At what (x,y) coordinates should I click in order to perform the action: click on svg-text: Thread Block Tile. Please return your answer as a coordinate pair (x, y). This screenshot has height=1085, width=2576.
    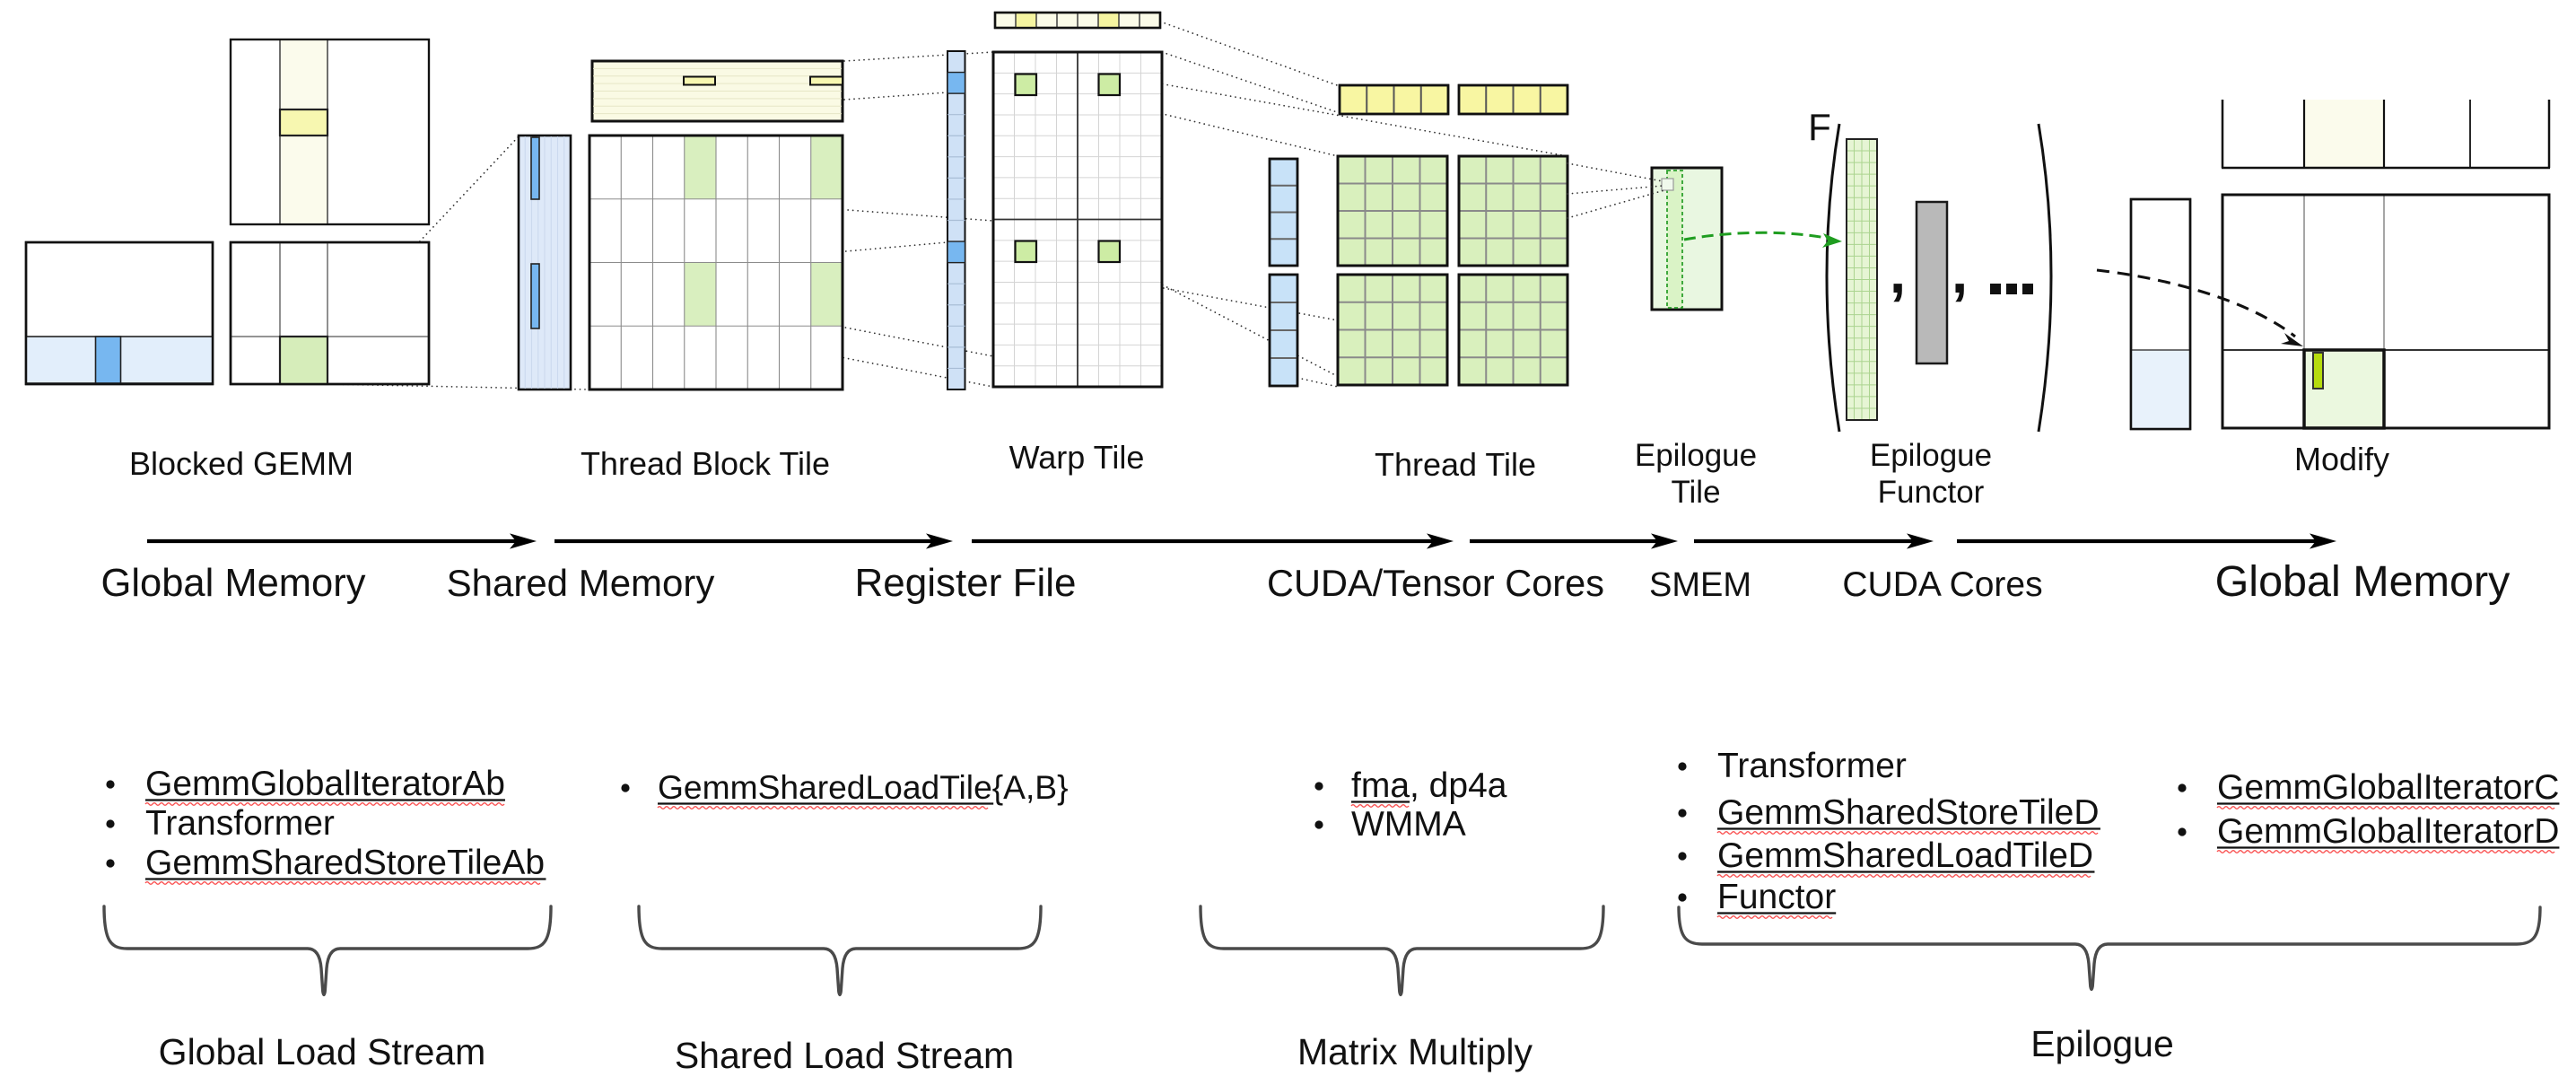
    Looking at the image, I should click on (705, 463).